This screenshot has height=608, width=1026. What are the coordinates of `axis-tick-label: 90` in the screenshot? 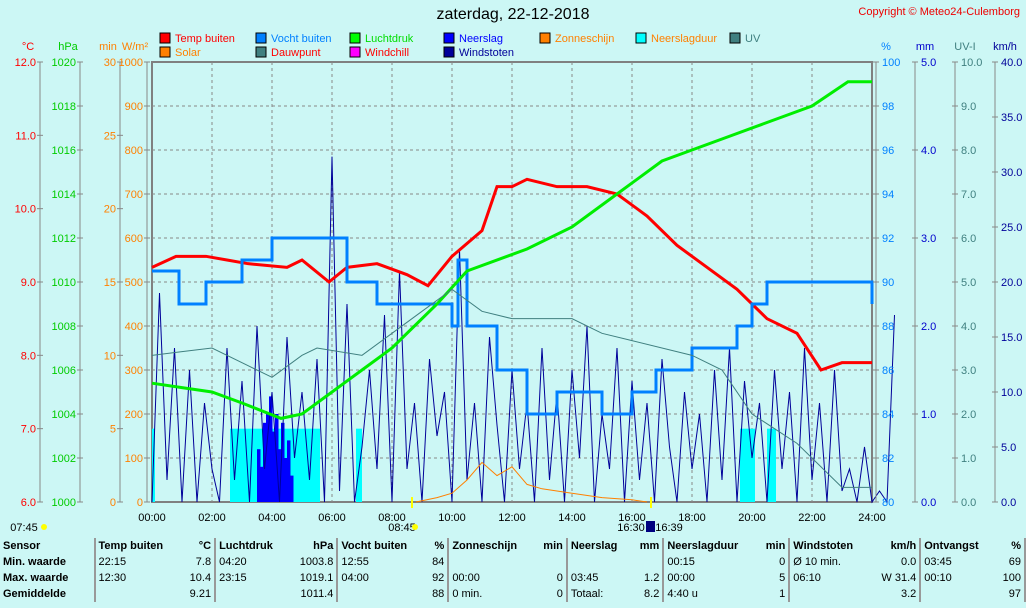 It's located at (888, 283).